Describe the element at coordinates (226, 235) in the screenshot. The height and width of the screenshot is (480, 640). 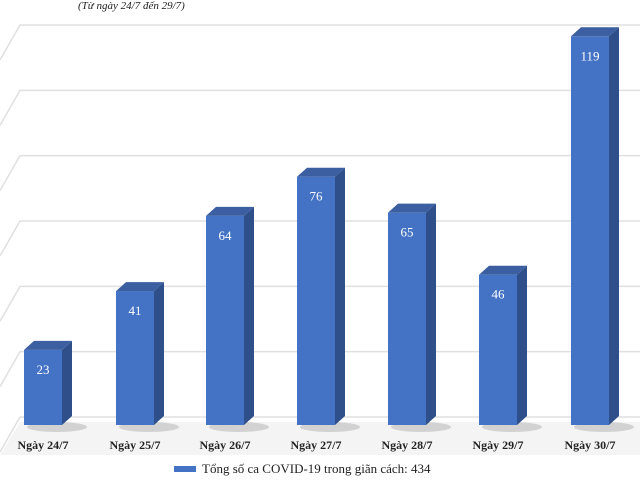
I see `data-label: 64` at that location.